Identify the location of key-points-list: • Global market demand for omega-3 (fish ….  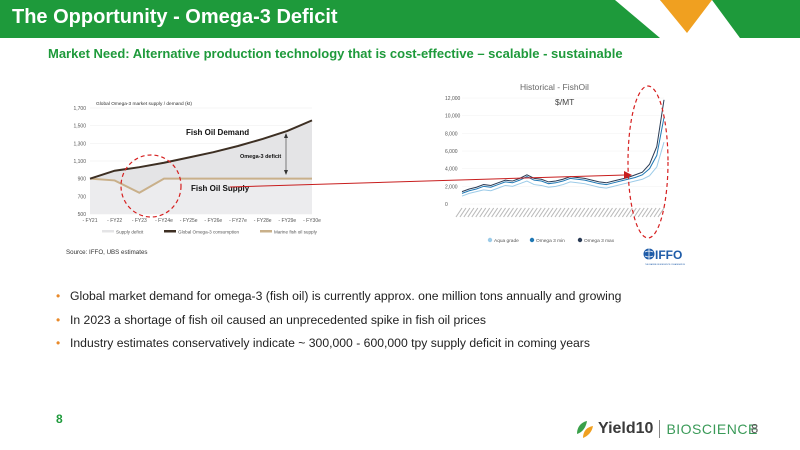
(416, 323).